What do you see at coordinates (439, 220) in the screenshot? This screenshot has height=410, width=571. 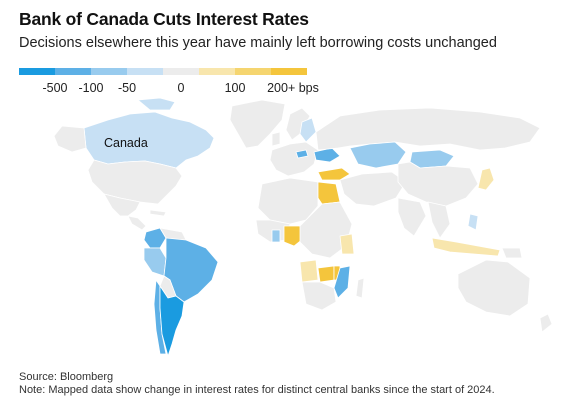 I see `region-se-asia` at bounding box center [439, 220].